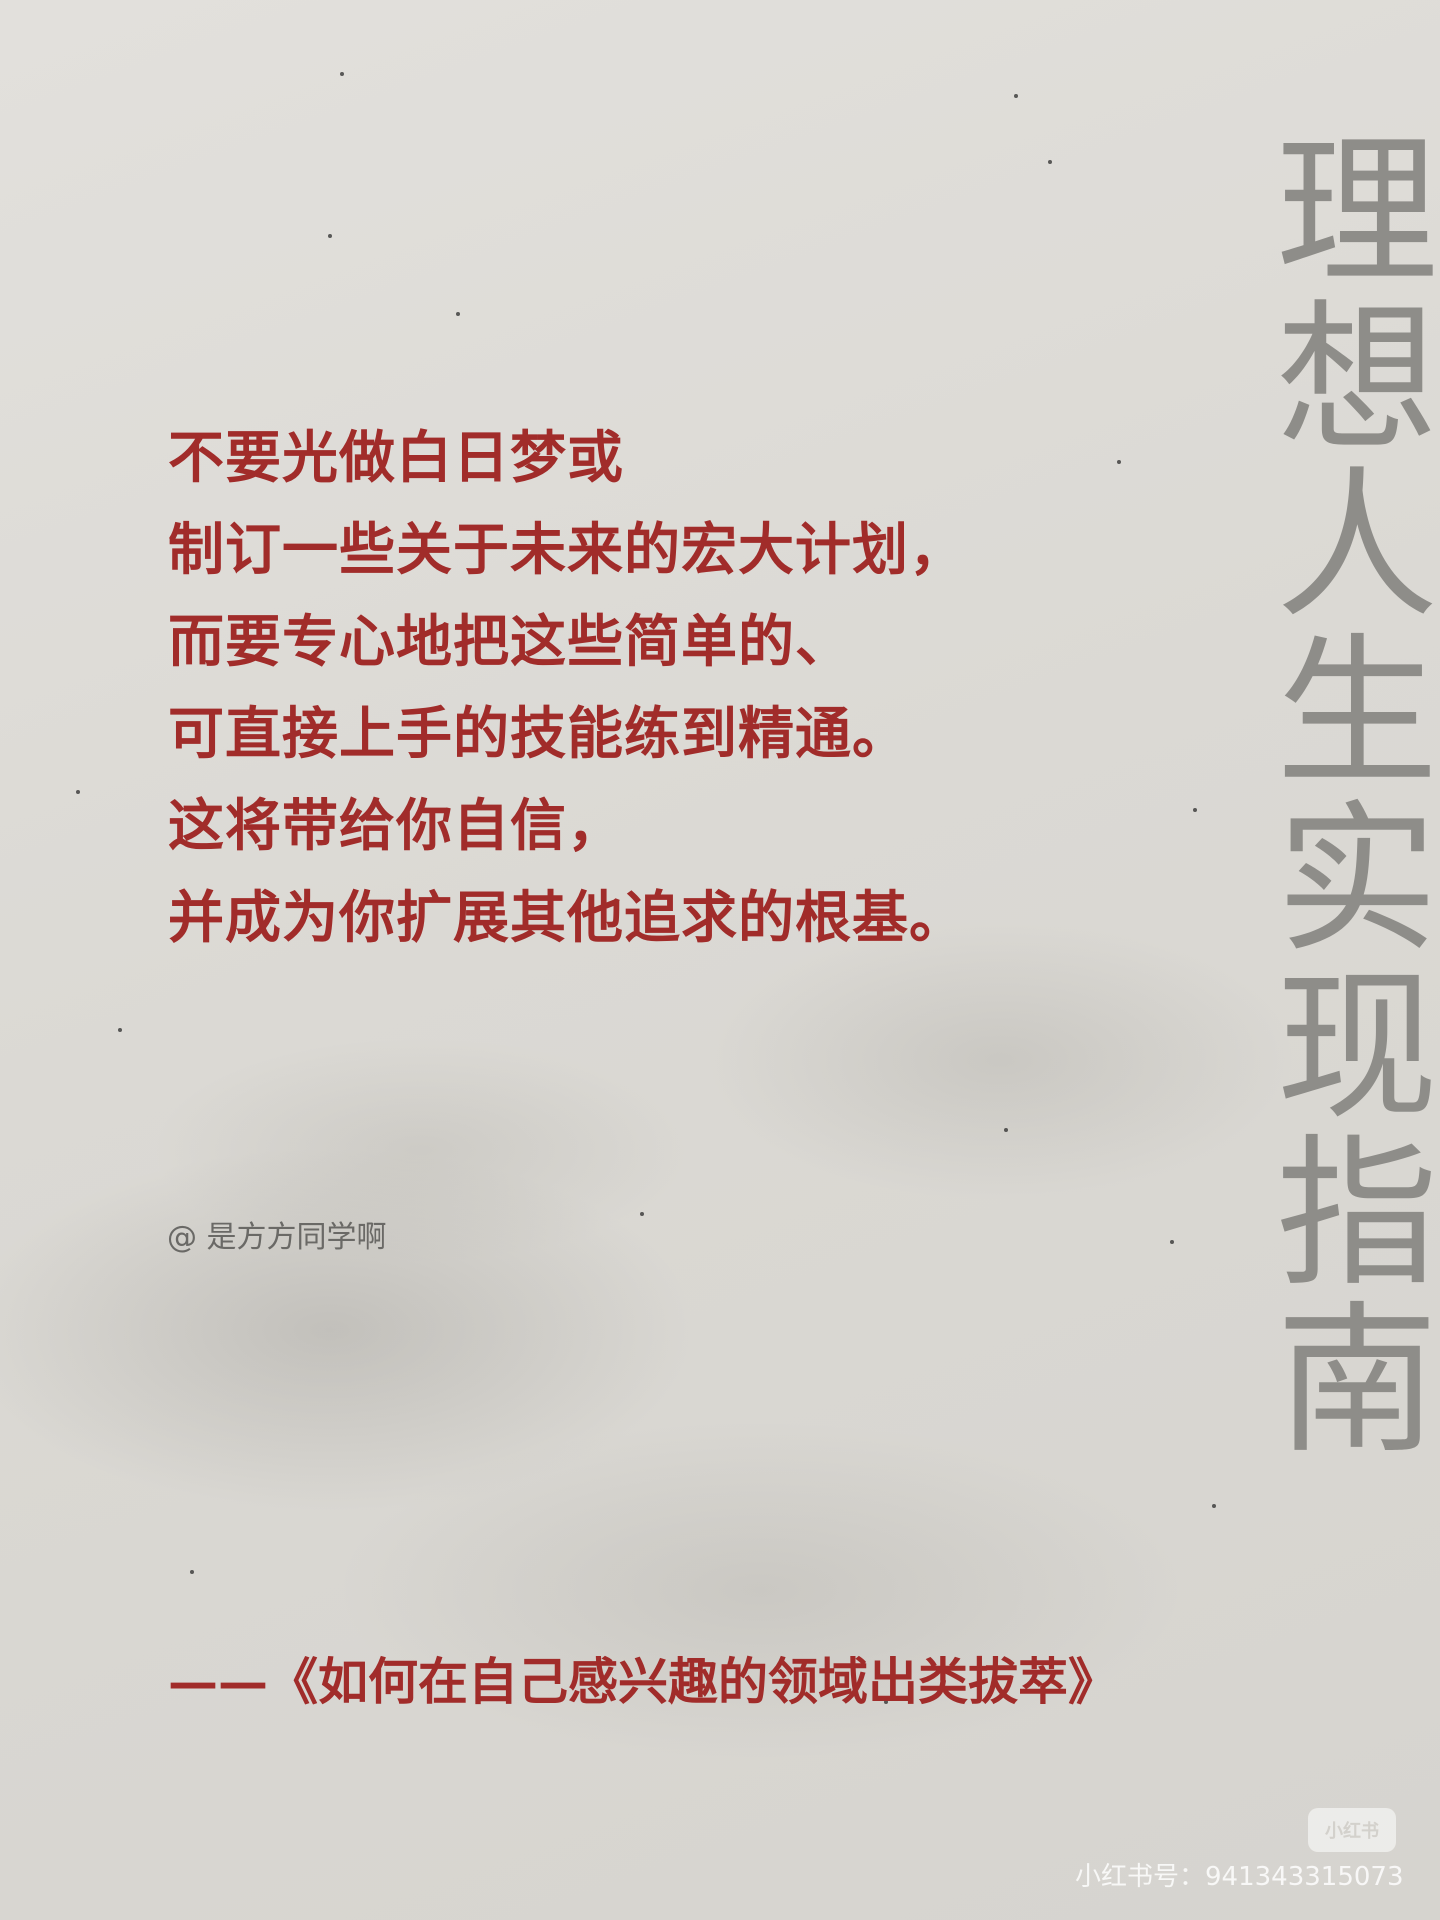 This screenshot has height=1920, width=1440. I want to click on author-handle: @ 是方方同学啊, so click(277, 1237).